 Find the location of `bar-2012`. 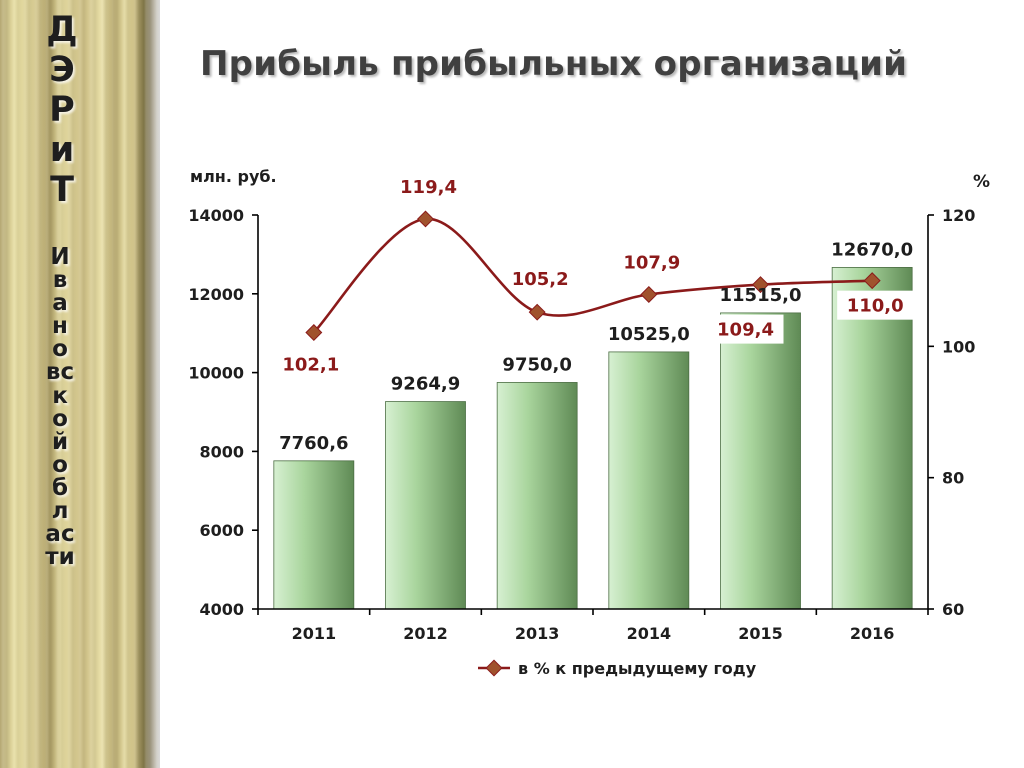

bar-2012 is located at coordinates (425, 505).